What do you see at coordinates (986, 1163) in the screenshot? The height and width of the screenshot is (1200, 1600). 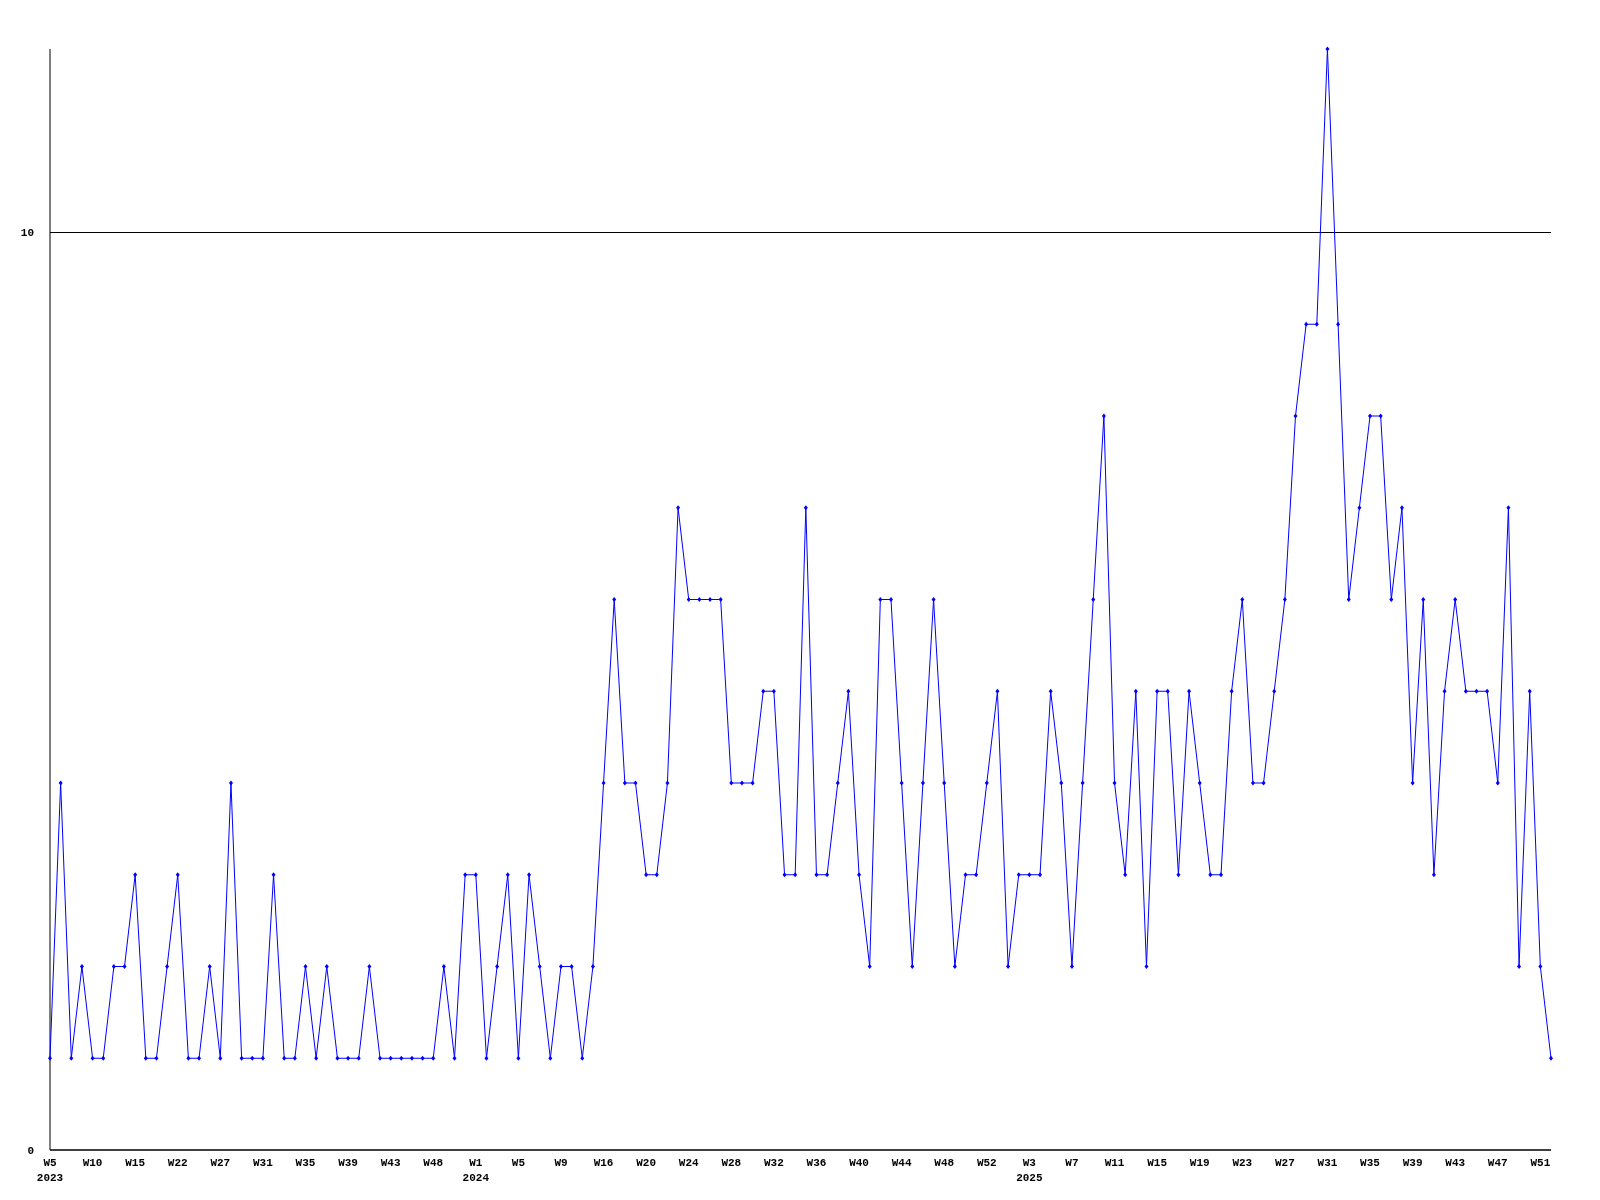 I see `x-tick-label: W52` at bounding box center [986, 1163].